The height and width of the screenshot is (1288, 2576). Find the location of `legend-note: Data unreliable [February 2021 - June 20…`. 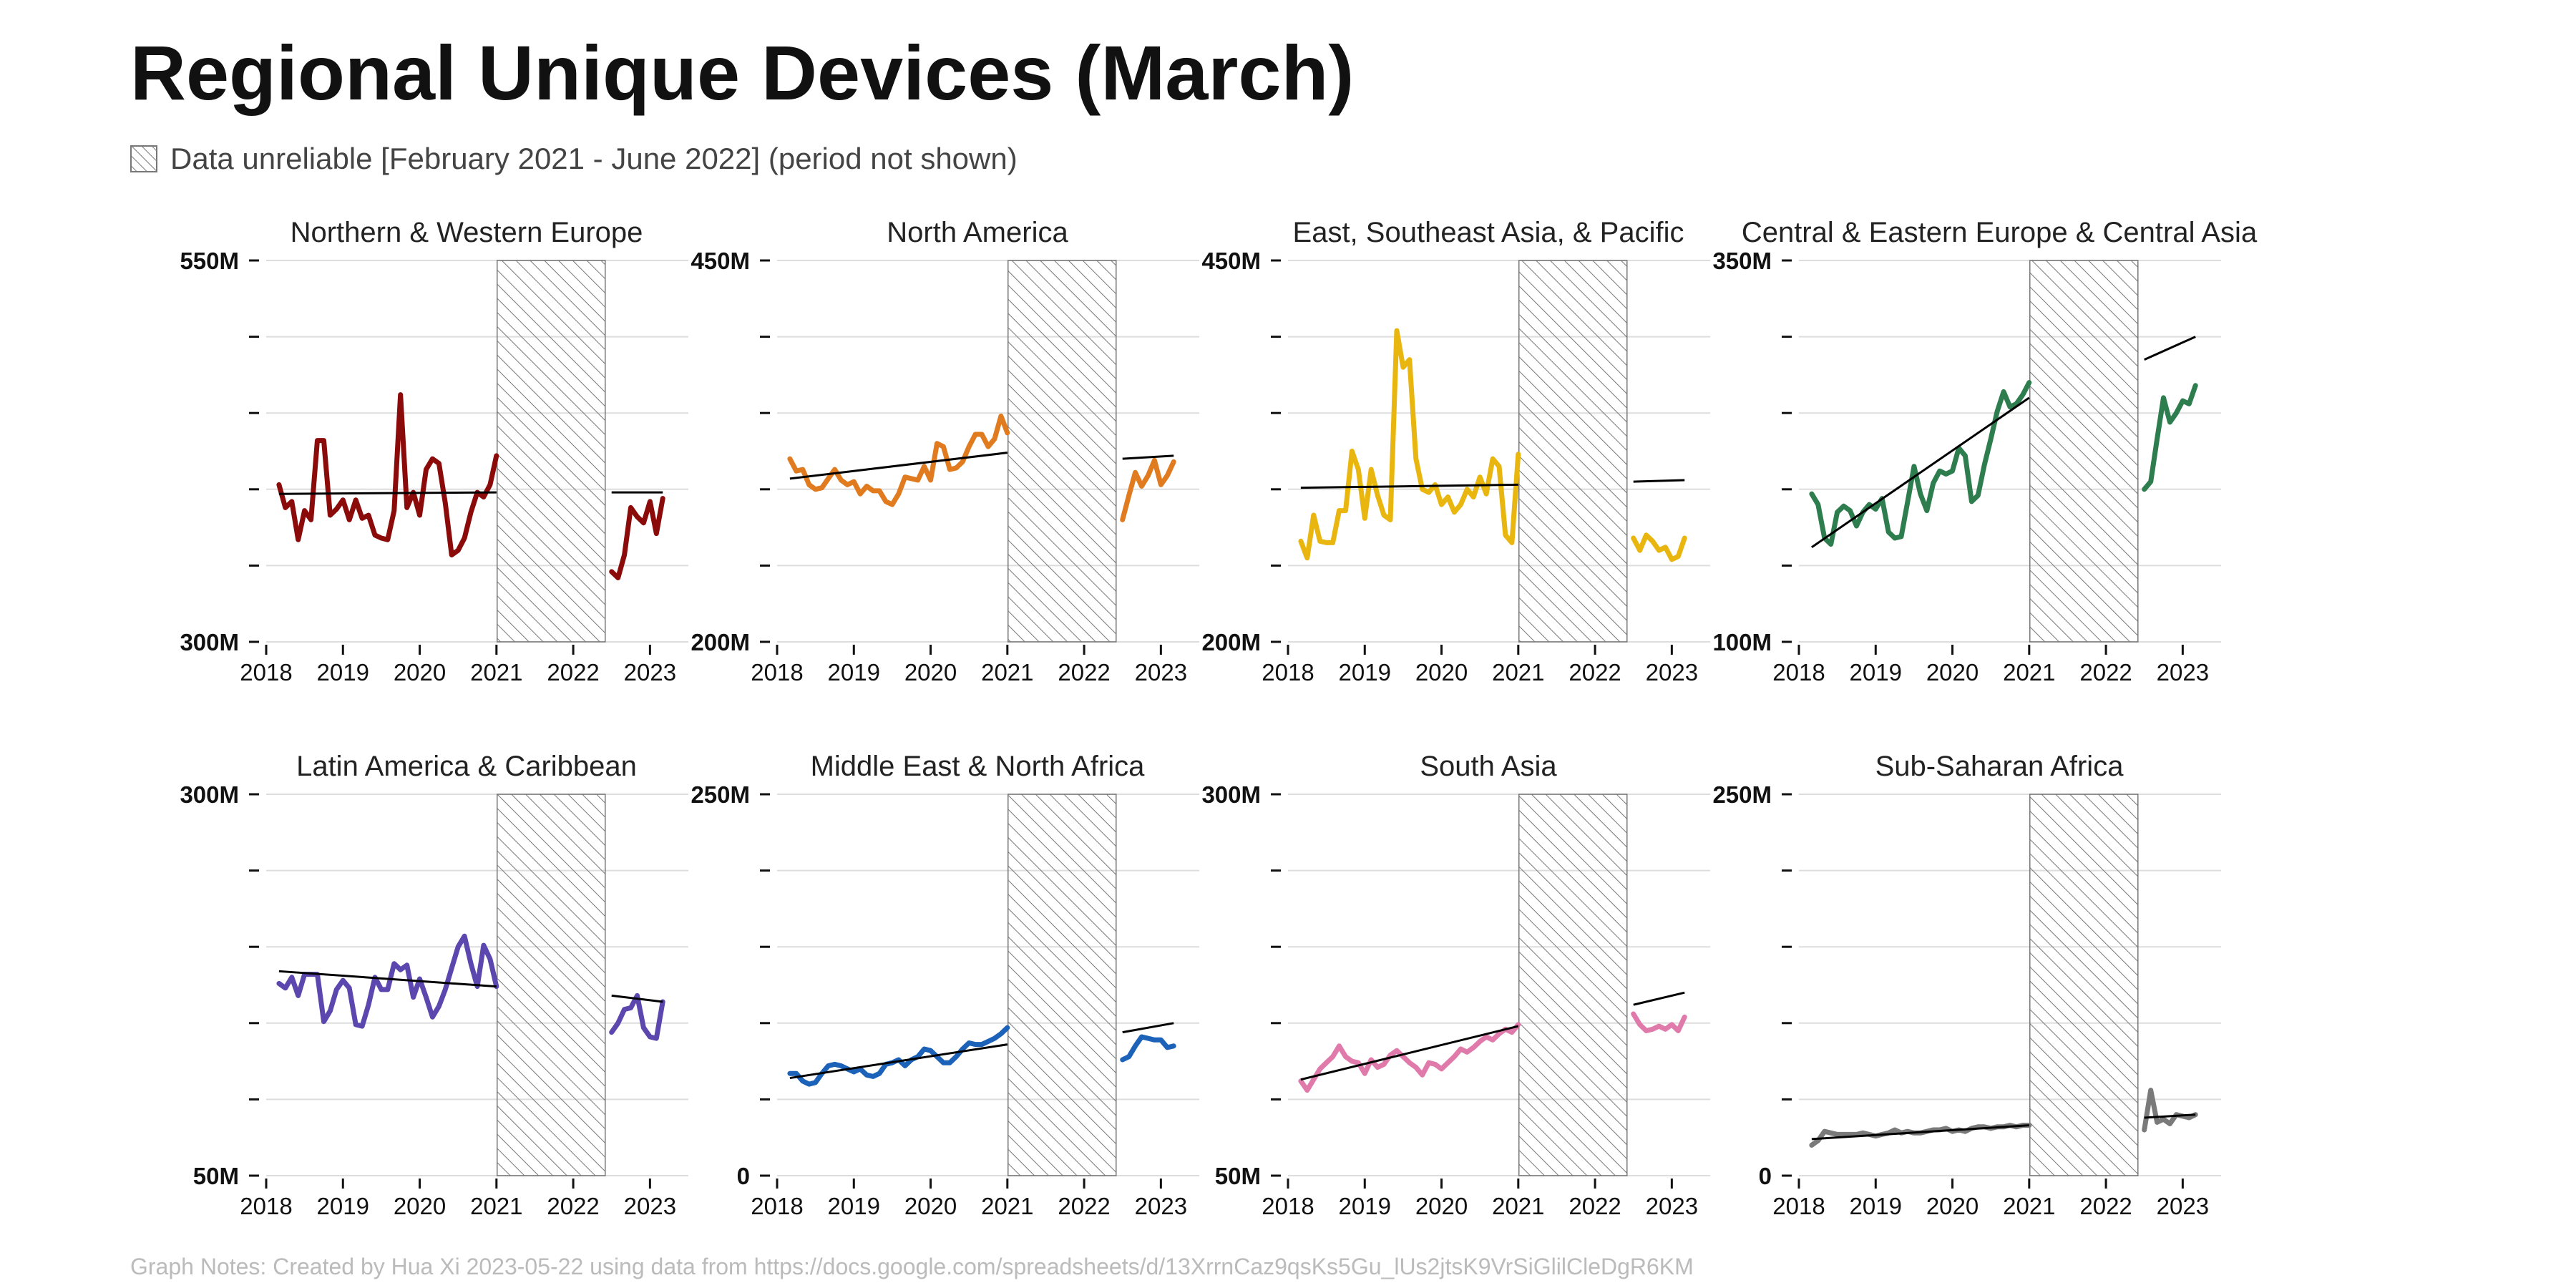

legend-note: Data unreliable [February 2021 - June 20… is located at coordinates (574, 158).